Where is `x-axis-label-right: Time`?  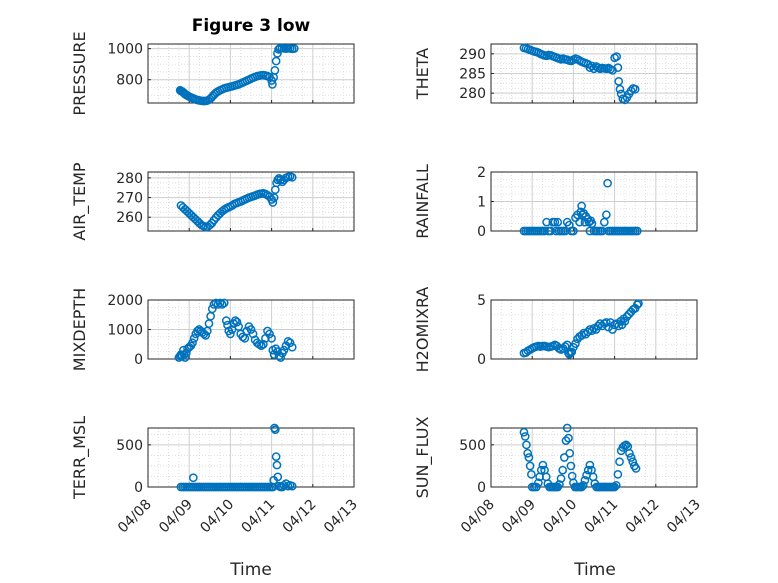 x-axis-label-right: Time is located at coordinates (594, 570).